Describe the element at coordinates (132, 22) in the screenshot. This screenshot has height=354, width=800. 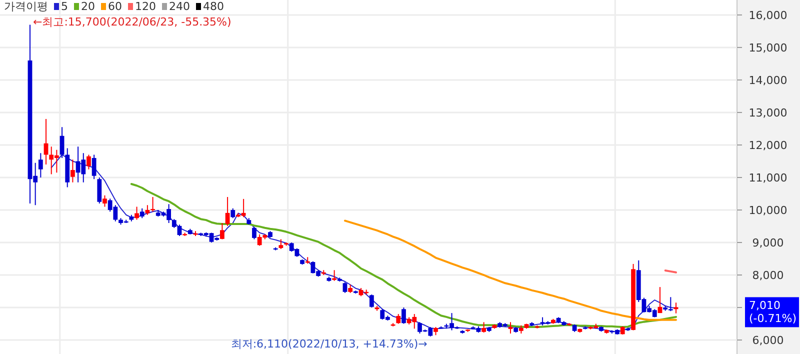
I see `annotation: ←최고:15,700(2022/06/23, -55.35%)` at that location.